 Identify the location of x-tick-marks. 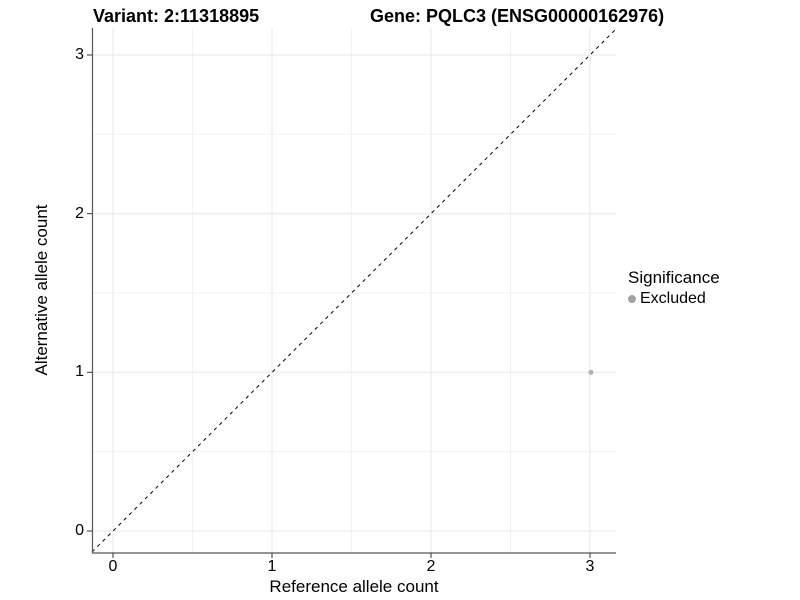
(351, 555).